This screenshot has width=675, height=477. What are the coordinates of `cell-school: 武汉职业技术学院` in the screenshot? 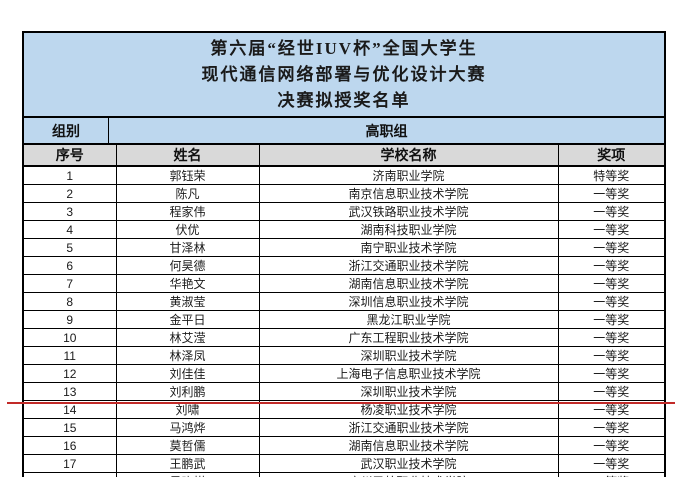 It's located at (409, 463).